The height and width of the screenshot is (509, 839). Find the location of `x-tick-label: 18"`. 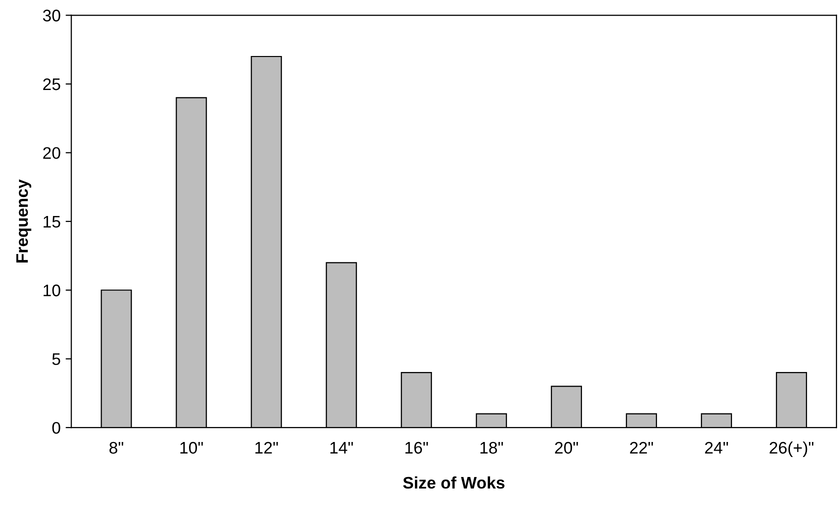

x-tick-label: 18" is located at coordinates (491, 448).